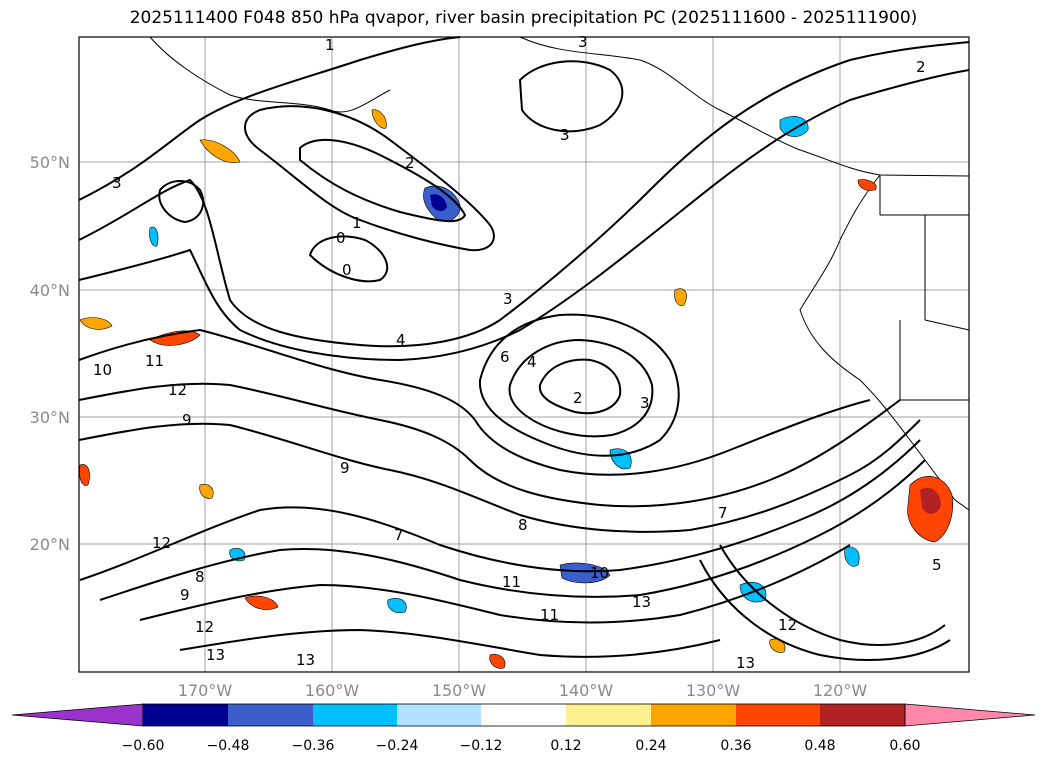  Describe the element at coordinates (397, 746) in the screenshot. I see `colorbar-label: −0.24` at that location.